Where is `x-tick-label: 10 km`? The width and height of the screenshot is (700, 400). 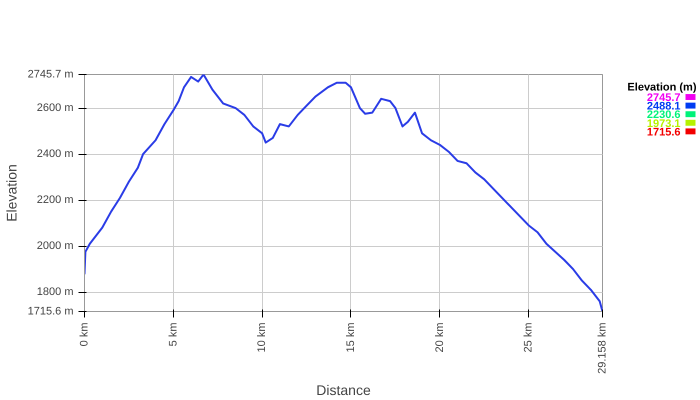
x-tick-label: 10 km is located at coordinates (262, 337).